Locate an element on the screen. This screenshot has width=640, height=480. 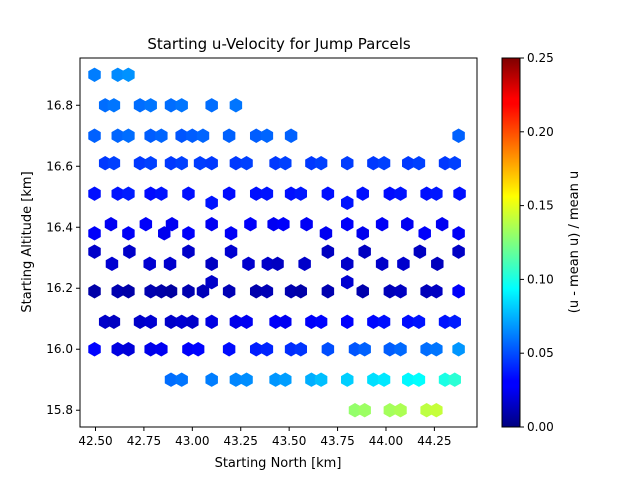
x-axis-label: Starting North [km] is located at coordinates (278, 463).